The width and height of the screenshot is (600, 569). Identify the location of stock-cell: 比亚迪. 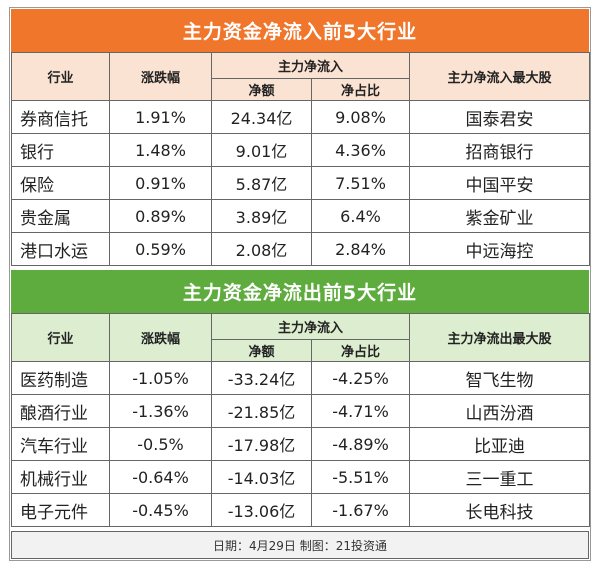
(500, 444).